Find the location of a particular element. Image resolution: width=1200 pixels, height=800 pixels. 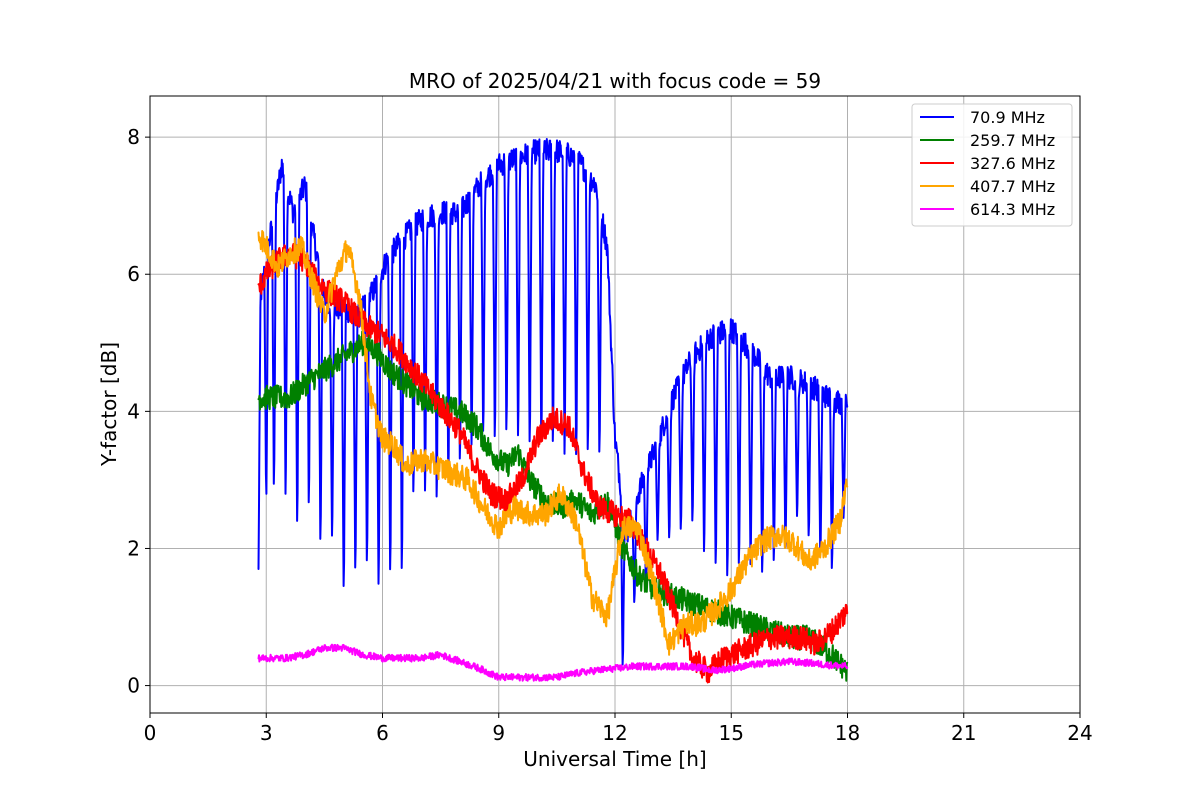

legend-label: 259.7 MHz is located at coordinates (1012, 140).